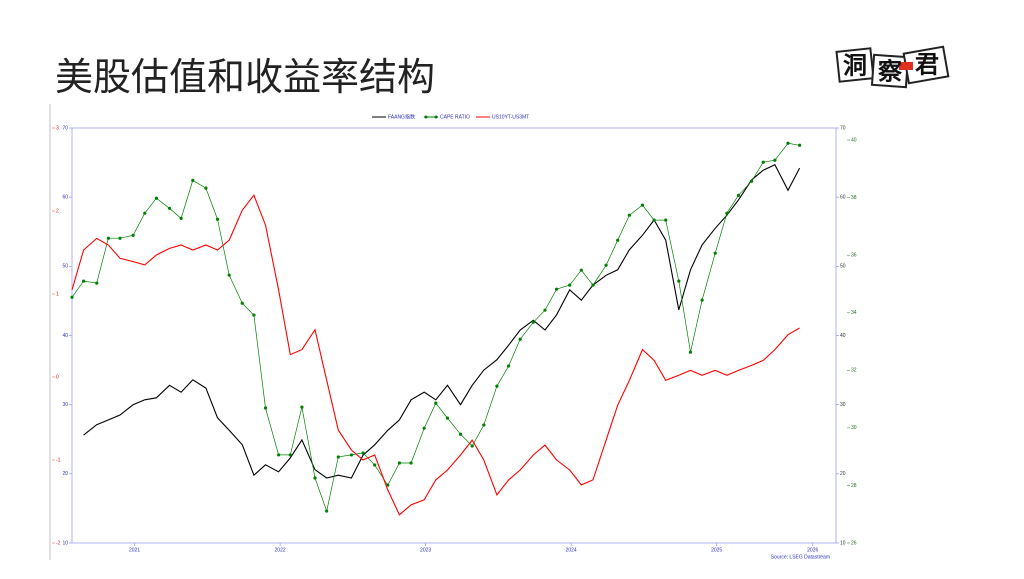  Describe the element at coordinates (843, 543) in the screenshot. I see `y-tick-label-right: 10` at that location.